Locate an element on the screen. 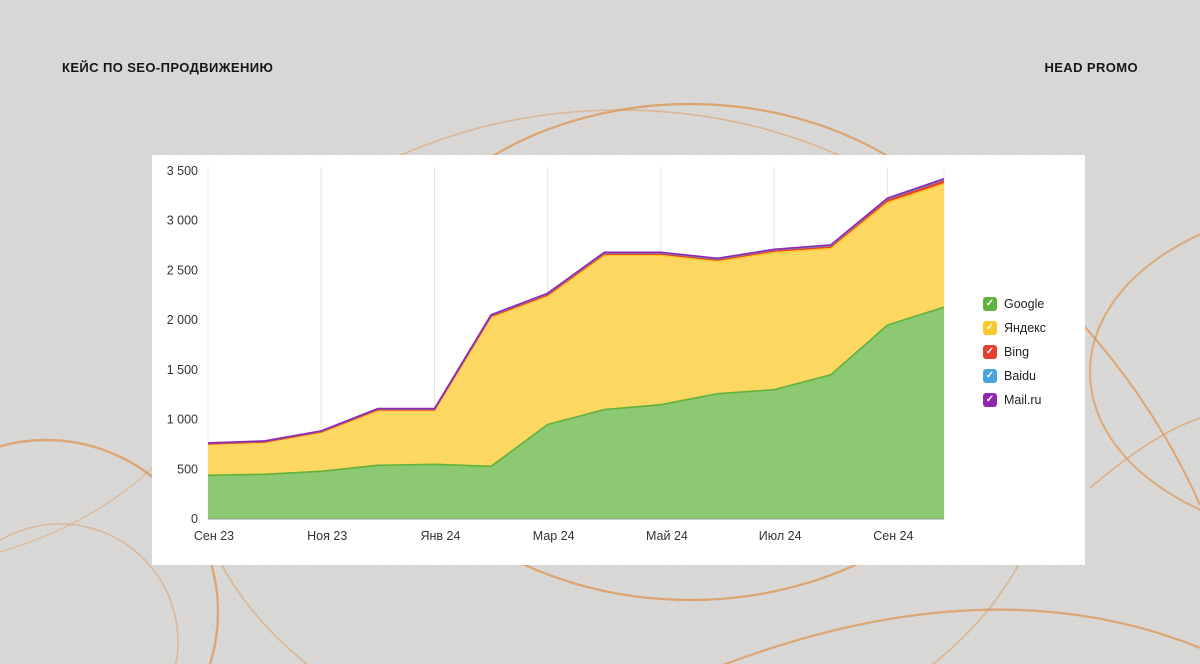 Image resolution: width=1200 pixels, height=664 pixels. x-tick-label: Май 24 is located at coordinates (667, 536).